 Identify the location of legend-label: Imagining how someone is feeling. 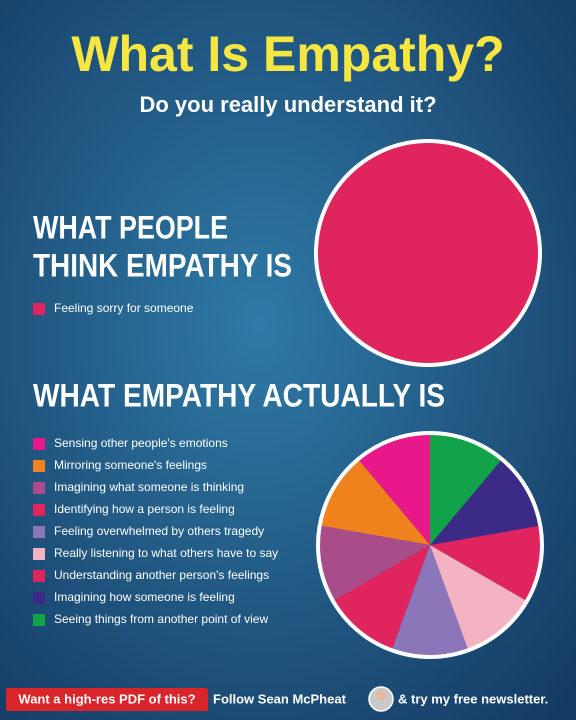
(144, 597).